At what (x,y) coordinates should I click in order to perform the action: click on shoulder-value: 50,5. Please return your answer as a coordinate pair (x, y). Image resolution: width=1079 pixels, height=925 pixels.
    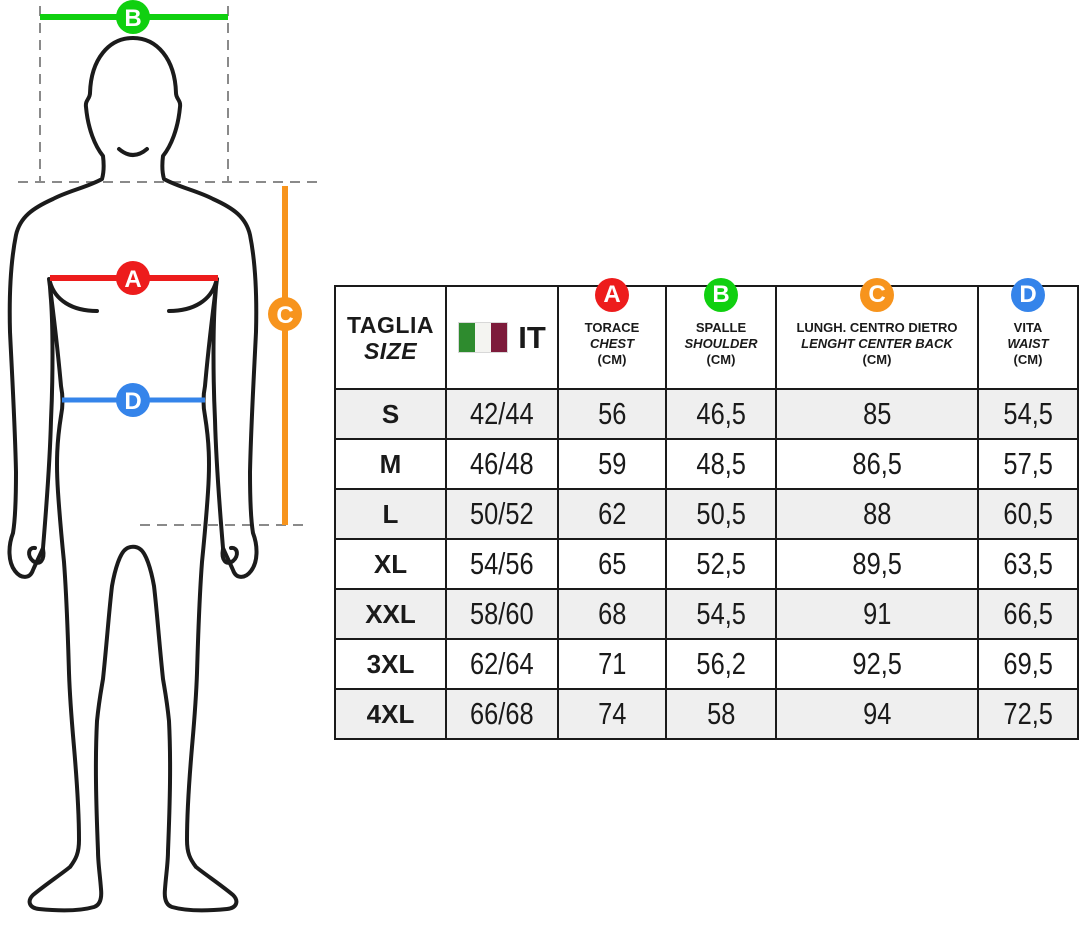
    Looking at the image, I should click on (721, 513).